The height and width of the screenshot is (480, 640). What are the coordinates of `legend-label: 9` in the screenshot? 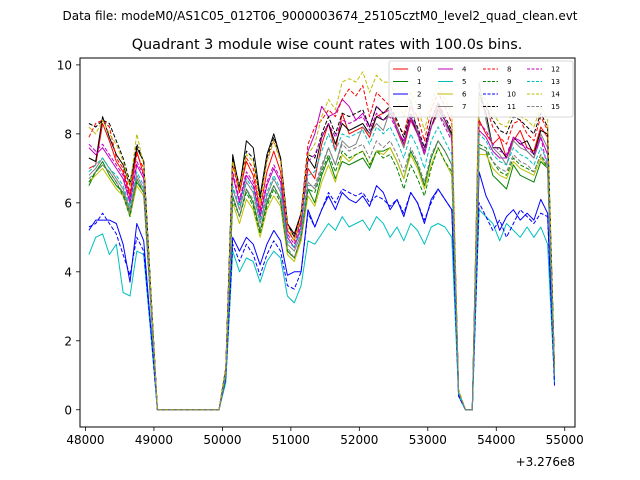 It's located at (509, 82).